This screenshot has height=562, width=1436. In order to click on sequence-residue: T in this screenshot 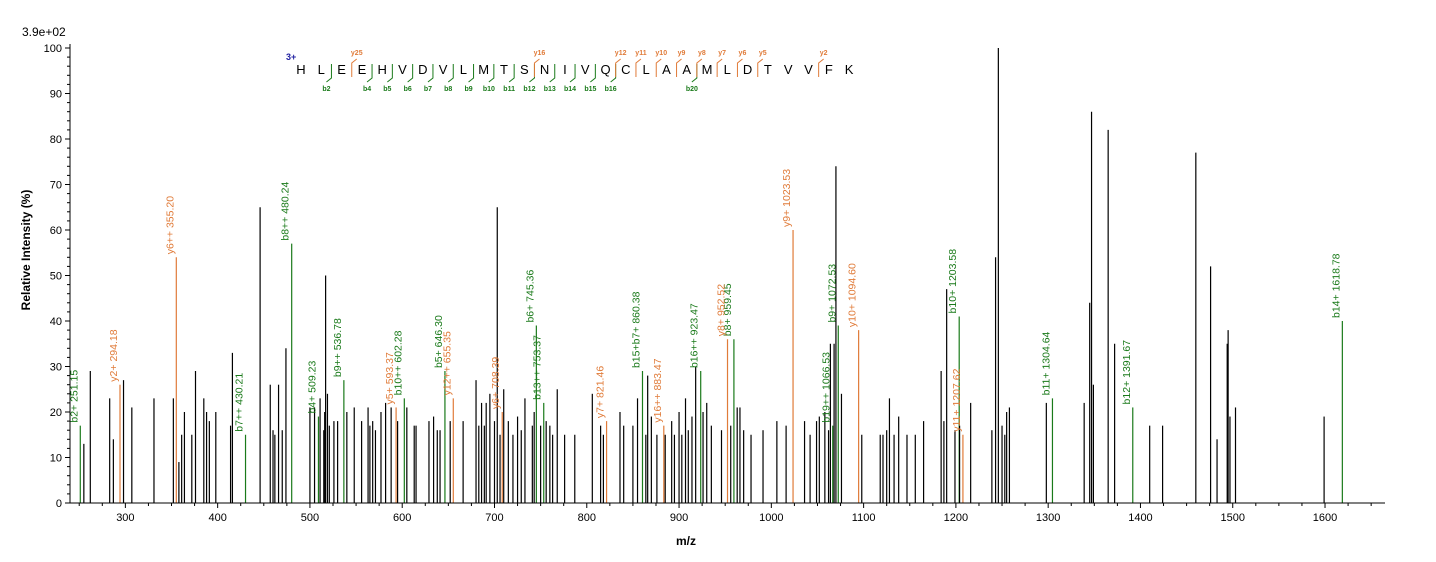, I will do `click(768, 69)`.